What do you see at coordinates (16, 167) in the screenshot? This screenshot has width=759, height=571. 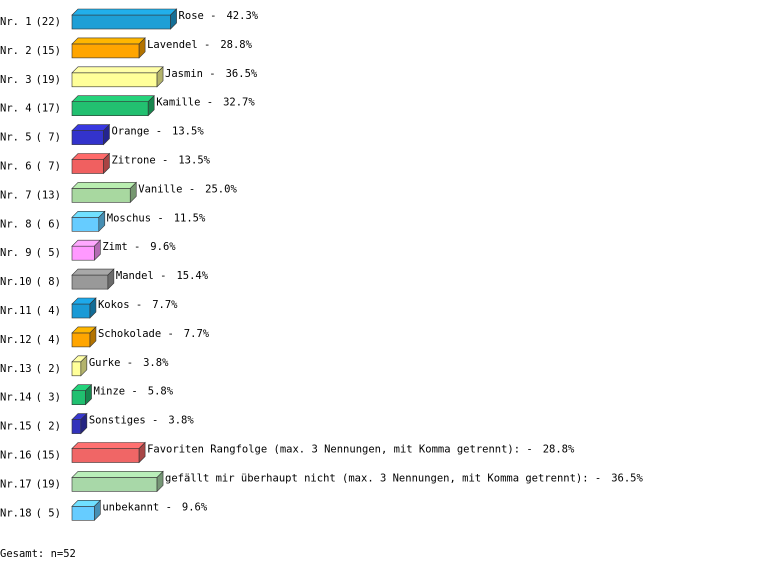 I see `rank: Nr. 6` at bounding box center [16, 167].